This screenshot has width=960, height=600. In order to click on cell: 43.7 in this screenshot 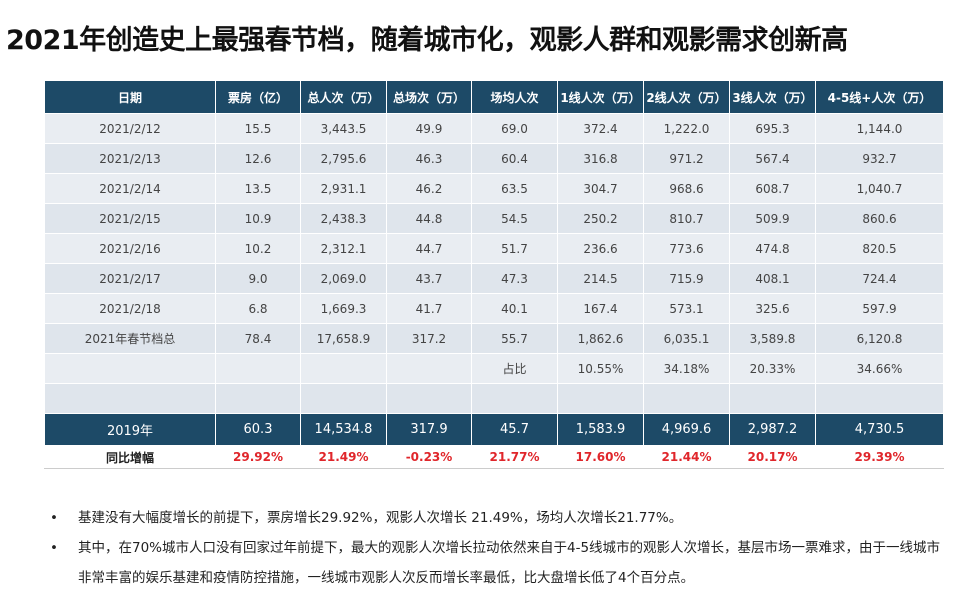, I will do `click(429, 278)`.